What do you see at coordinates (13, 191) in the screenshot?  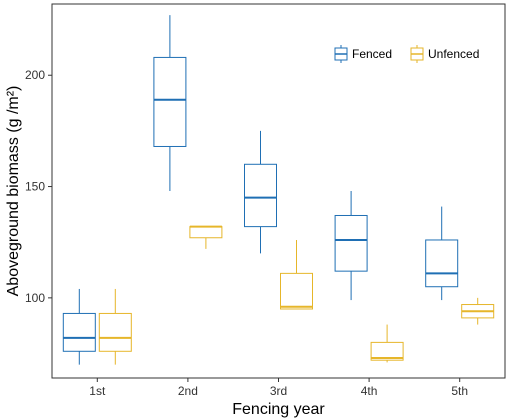 I see `y-axis-title: Aboveground biomass (g /m²)` at bounding box center [13, 191].